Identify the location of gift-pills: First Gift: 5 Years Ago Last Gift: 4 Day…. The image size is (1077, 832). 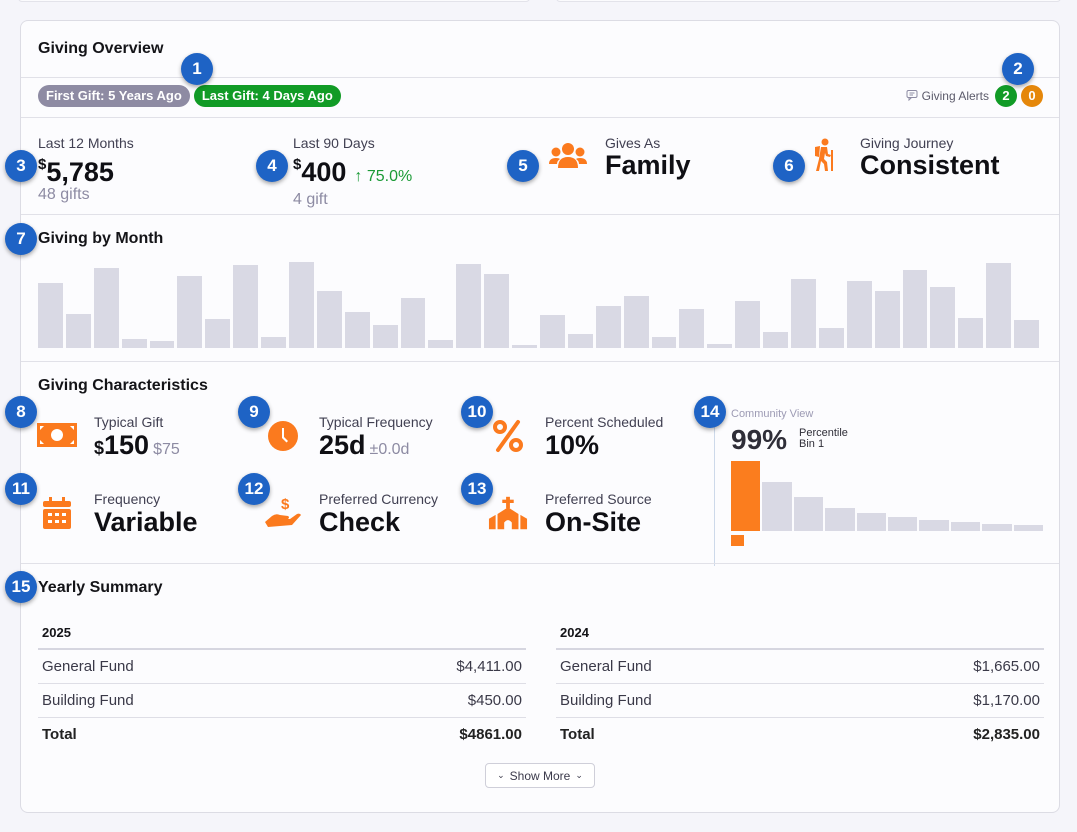
(189, 96).